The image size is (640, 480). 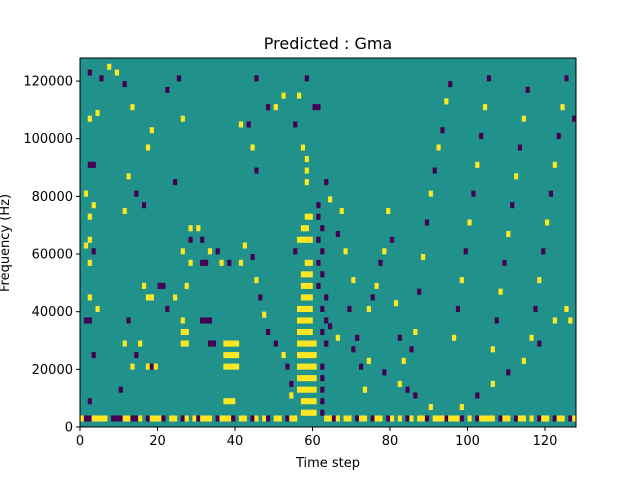 What do you see at coordinates (316, 438) in the screenshot?
I see `x-axis: 0 20 40 60 80 100 120` at bounding box center [316, 438].